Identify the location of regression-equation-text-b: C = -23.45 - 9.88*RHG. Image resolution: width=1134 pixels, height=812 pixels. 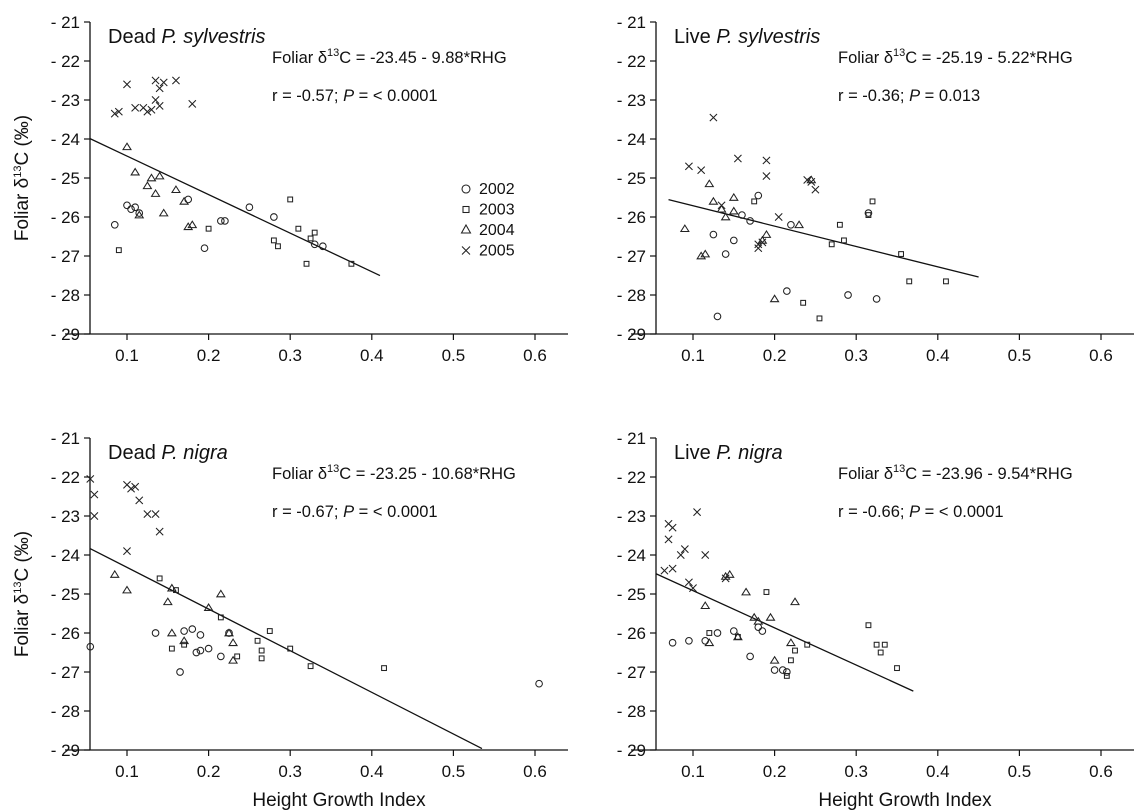
(422, 58).